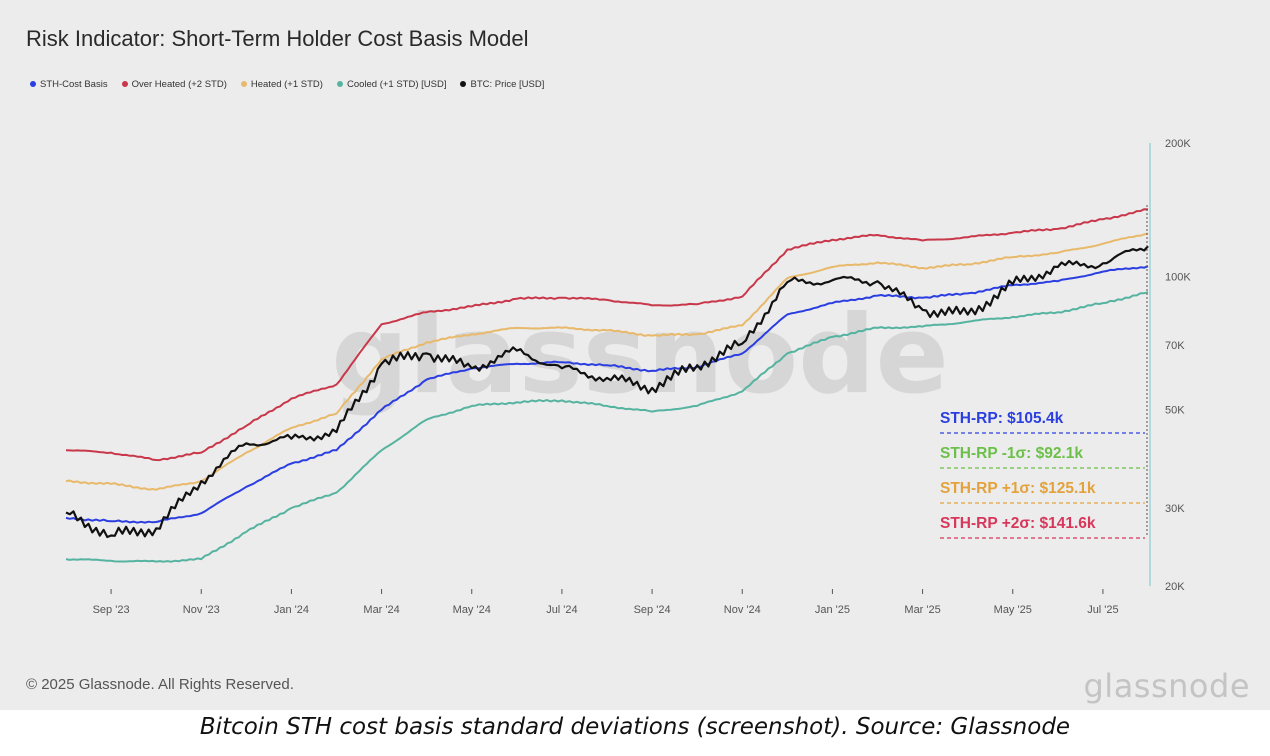 This screenshot has width=1270, height=756. Describe the element at coordinates (160, 684) in the screenshot. I see `copyright-text: © 2025 Glassnode. All Rights Reserved.` at that location.